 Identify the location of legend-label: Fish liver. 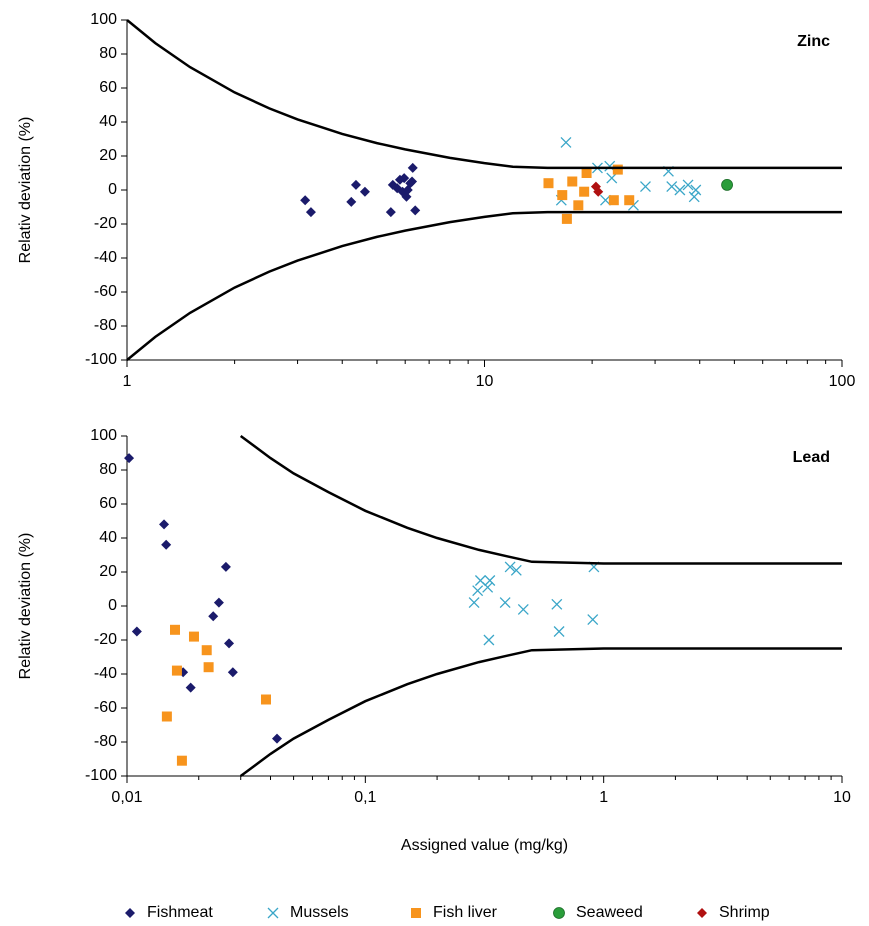
(465, 912).